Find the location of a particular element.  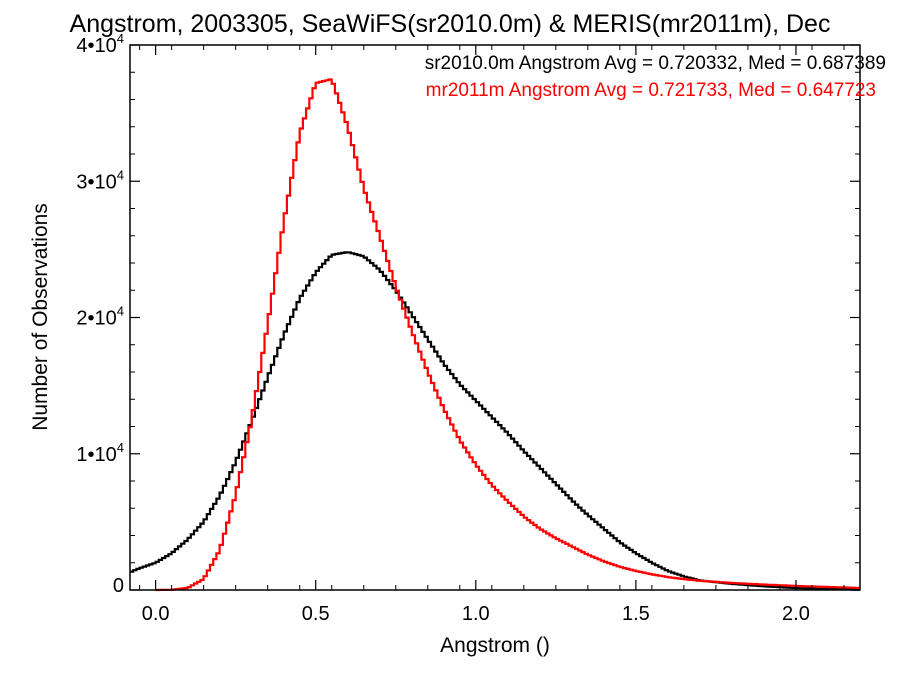

x-tick-labels: 0.0 0.5 1.0 1.5 2.0 is located at coordinates (476, 614).